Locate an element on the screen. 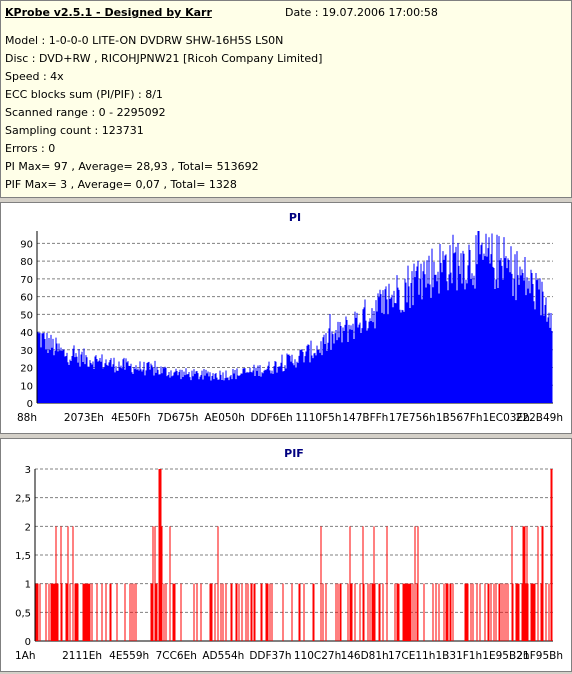 Image resolution: width=572 pixels, height=674 pixels. pi-y-tick-label: 0 is located at coordinates (30, 404).